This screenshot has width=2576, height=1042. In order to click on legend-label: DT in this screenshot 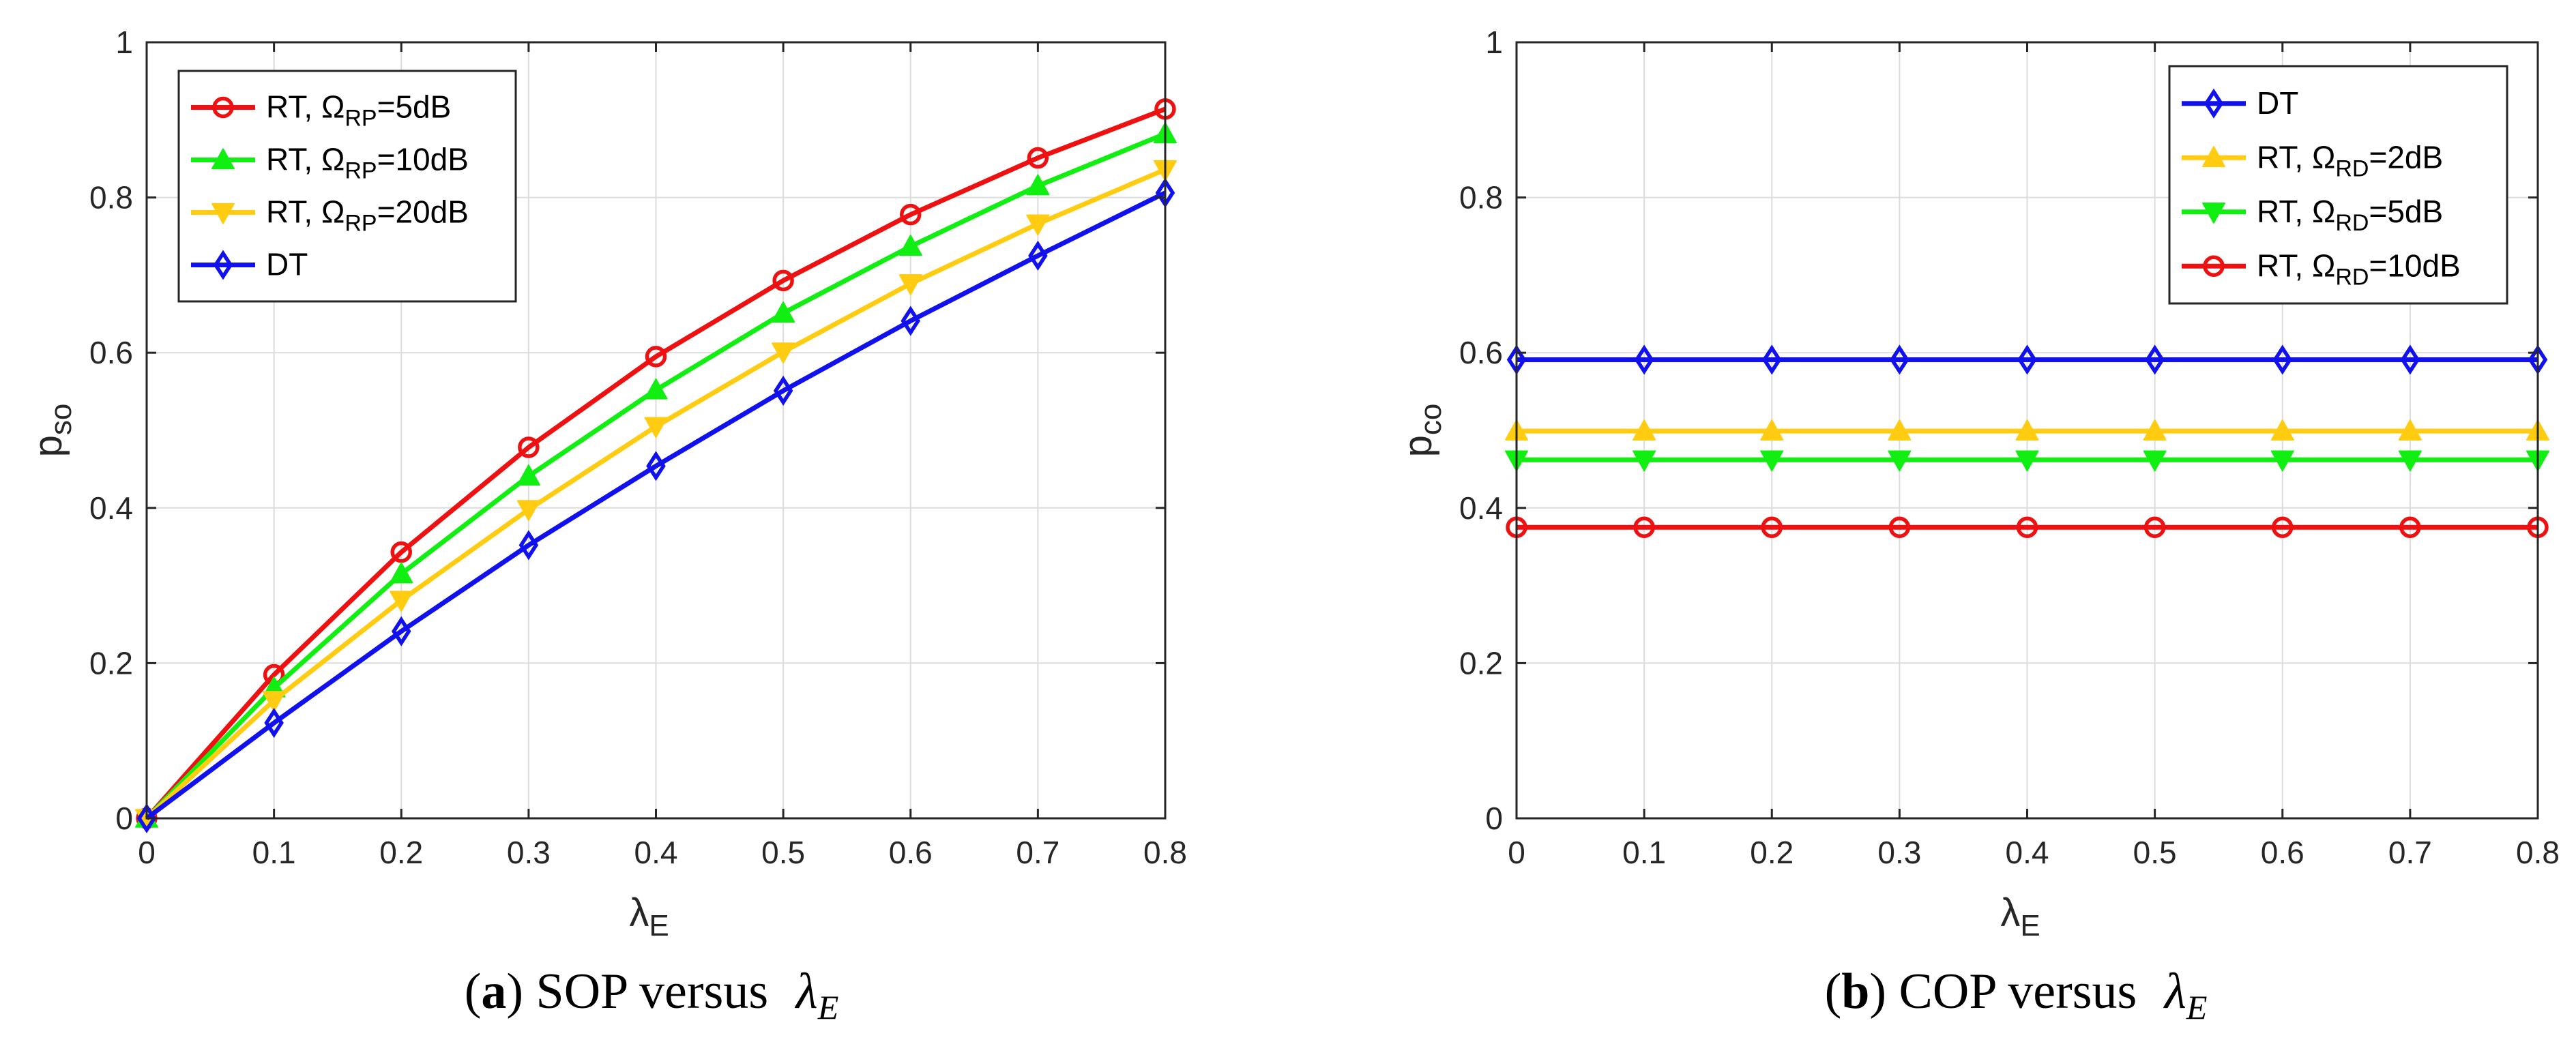, I will do `click(287, 264)`.